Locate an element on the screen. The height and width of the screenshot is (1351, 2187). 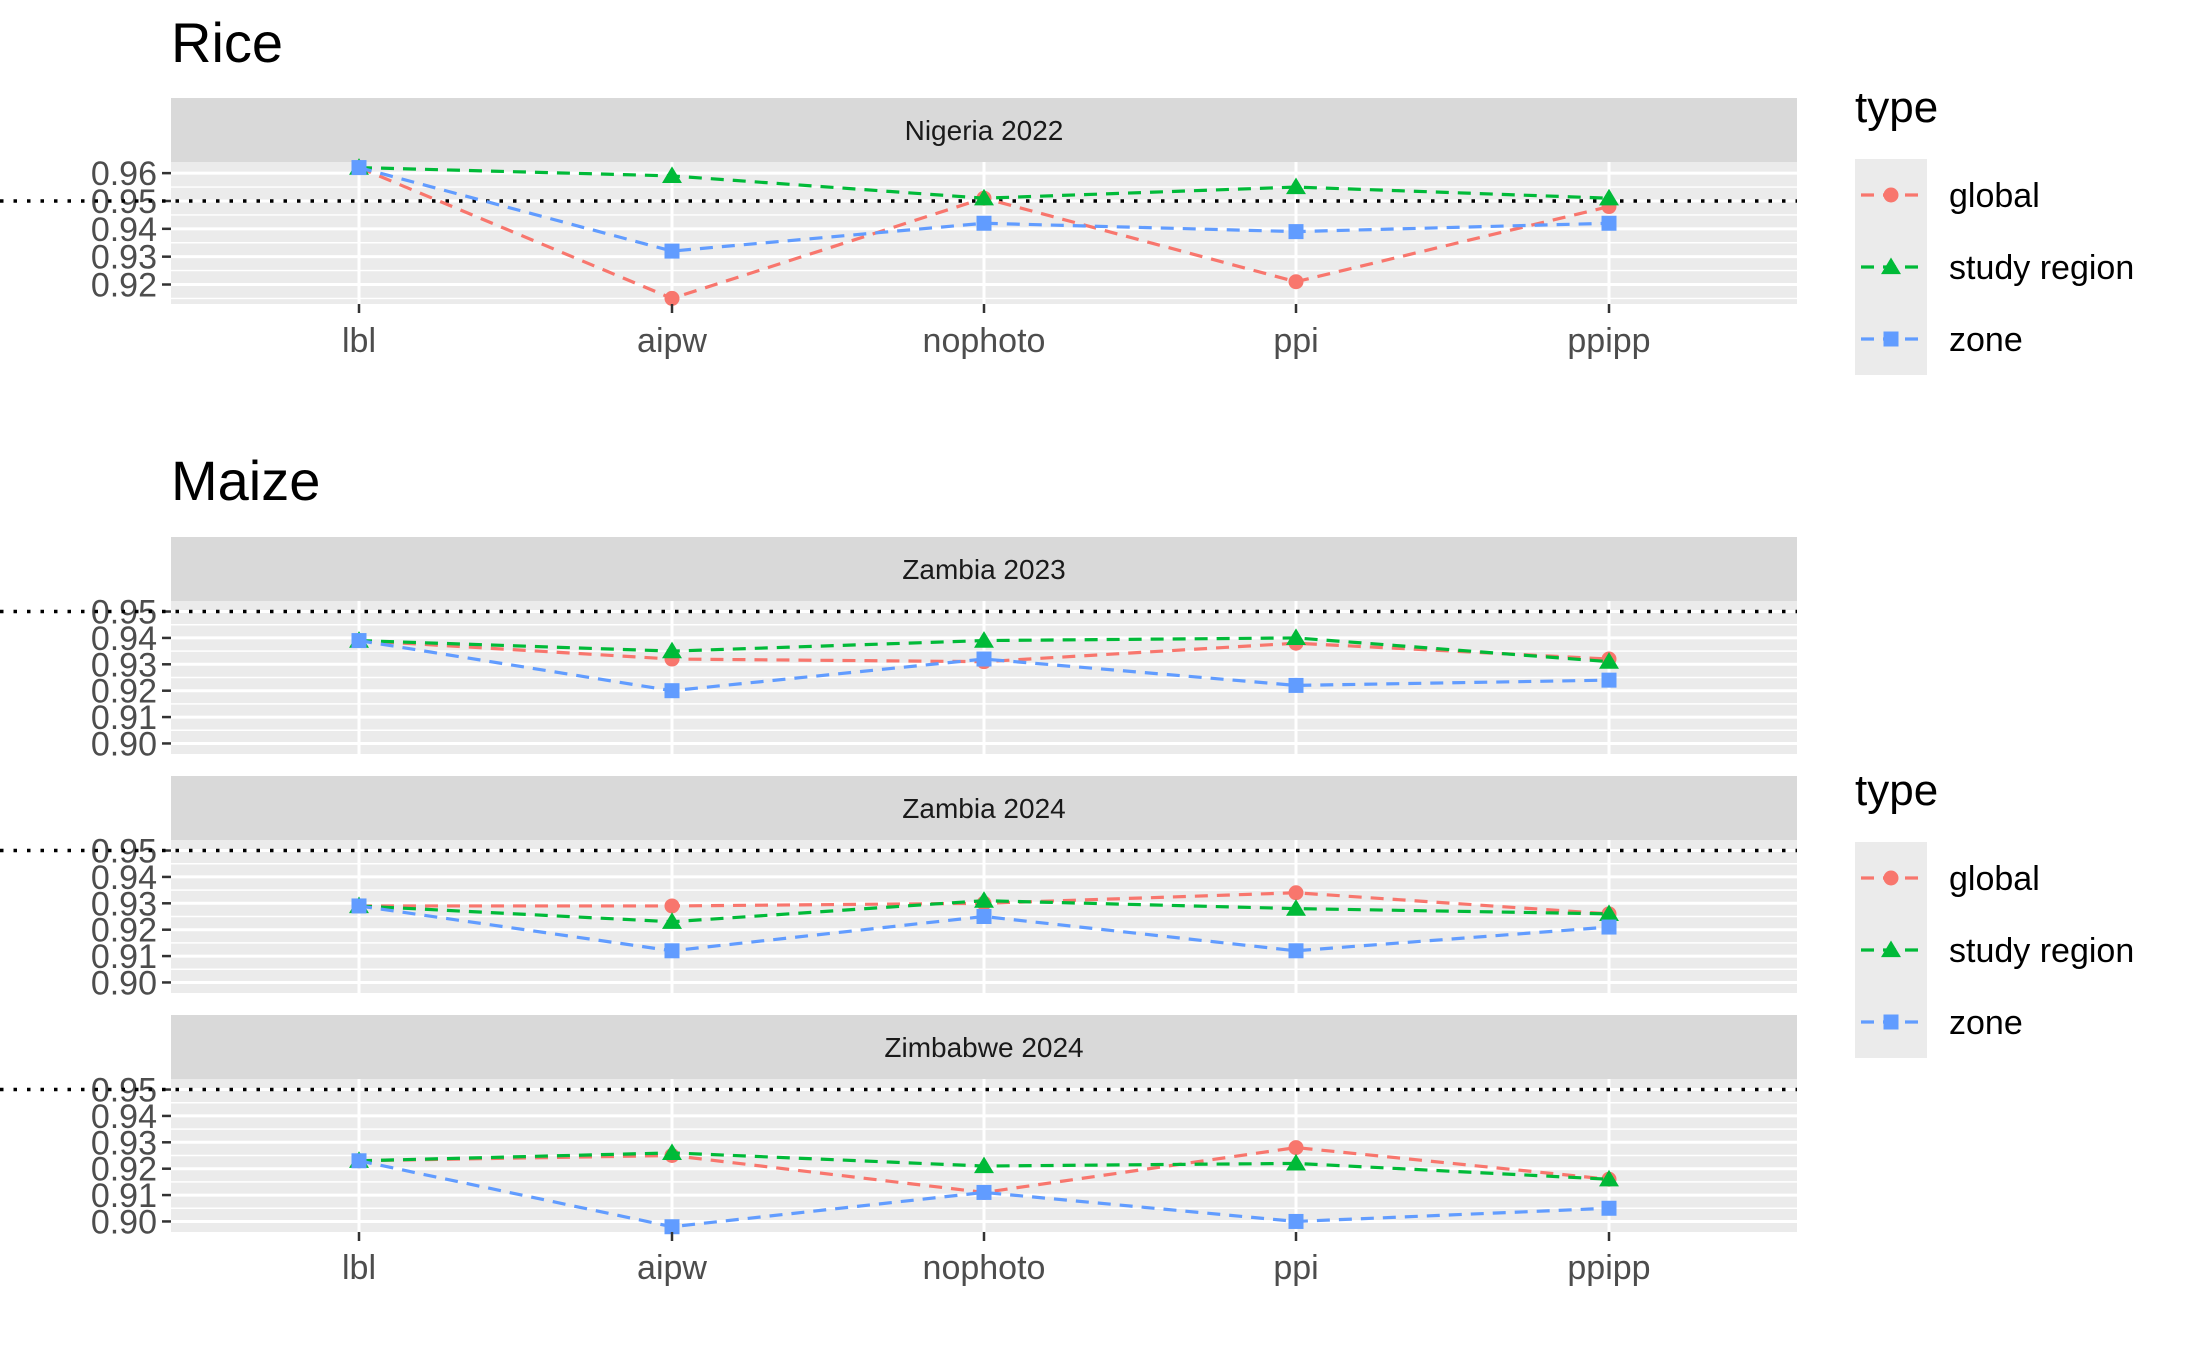
chart-title: Rice is located at coordinates (227, 42).